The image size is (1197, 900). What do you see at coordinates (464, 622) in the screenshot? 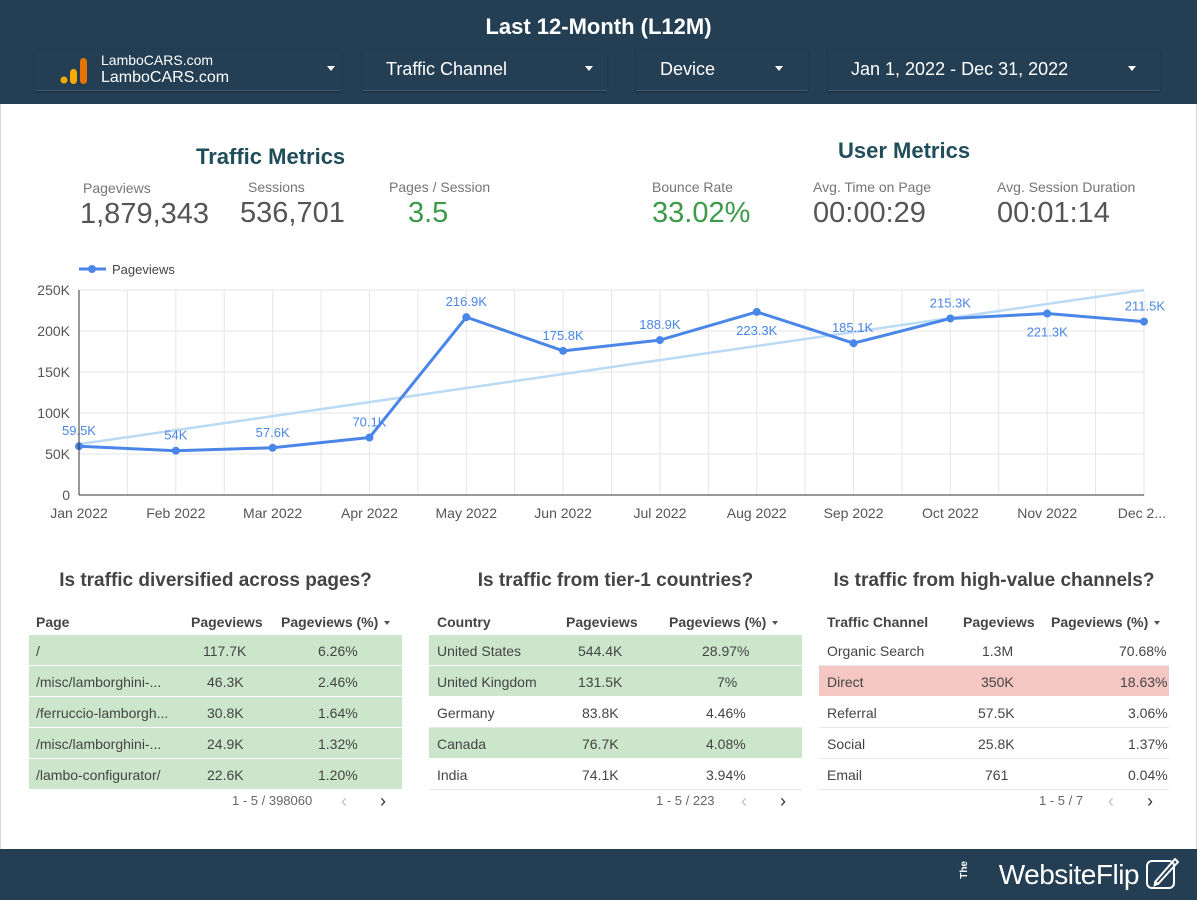
I see `column-header-country: Country` at bounding box center [464, 622].